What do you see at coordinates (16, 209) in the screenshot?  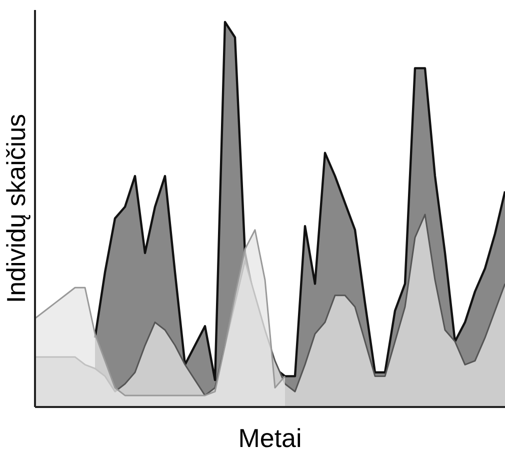 I see `y-axis-title: Individų skaičius` at bounding box center [16, 209].